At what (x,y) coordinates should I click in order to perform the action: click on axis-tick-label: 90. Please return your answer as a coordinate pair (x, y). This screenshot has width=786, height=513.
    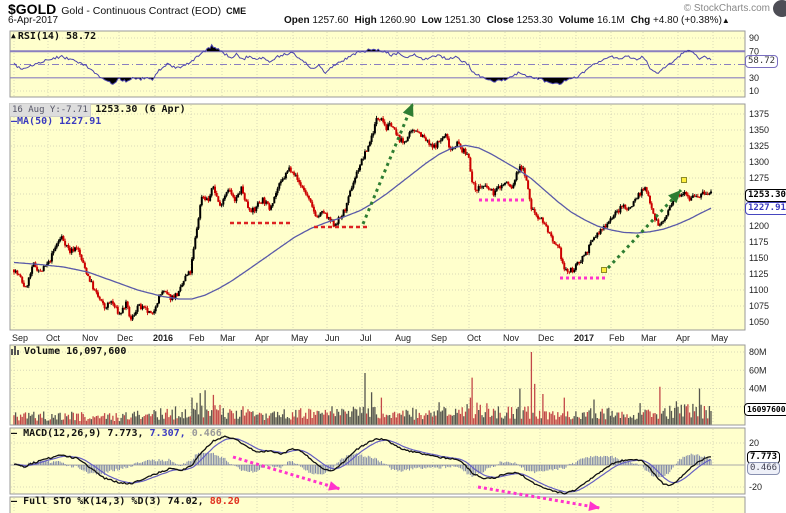
    Looking at the image, I should click on (754, 38).